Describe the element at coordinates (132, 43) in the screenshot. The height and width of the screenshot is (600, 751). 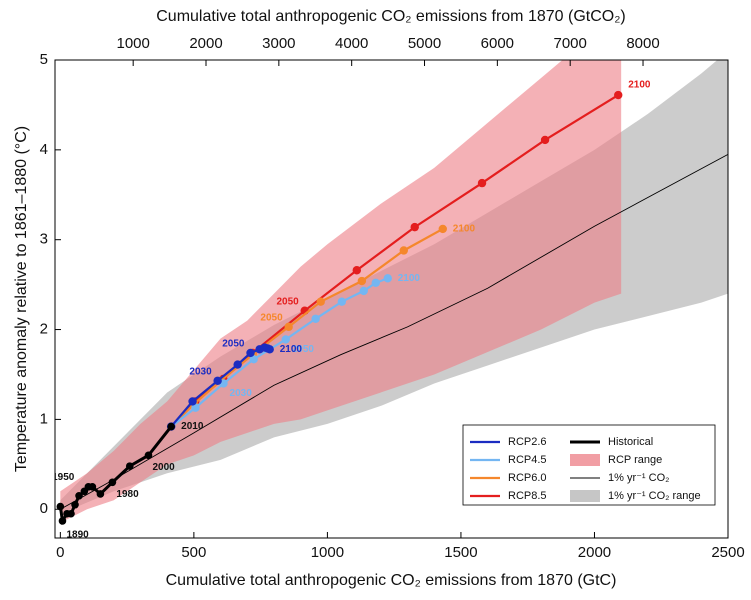
I see `x2-tick-label: 1000` at that location.